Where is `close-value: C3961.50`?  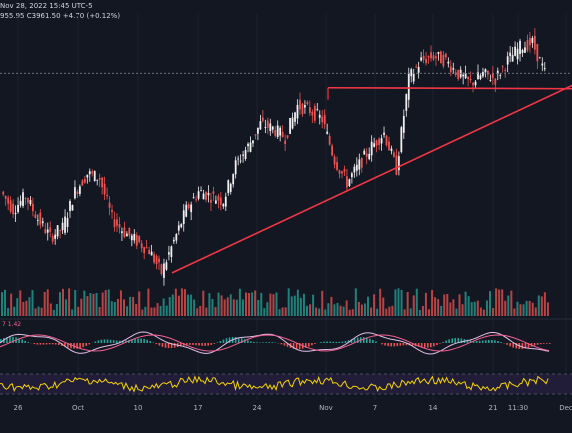 close-value: C3961.50 is located at coordinates (43, 16).